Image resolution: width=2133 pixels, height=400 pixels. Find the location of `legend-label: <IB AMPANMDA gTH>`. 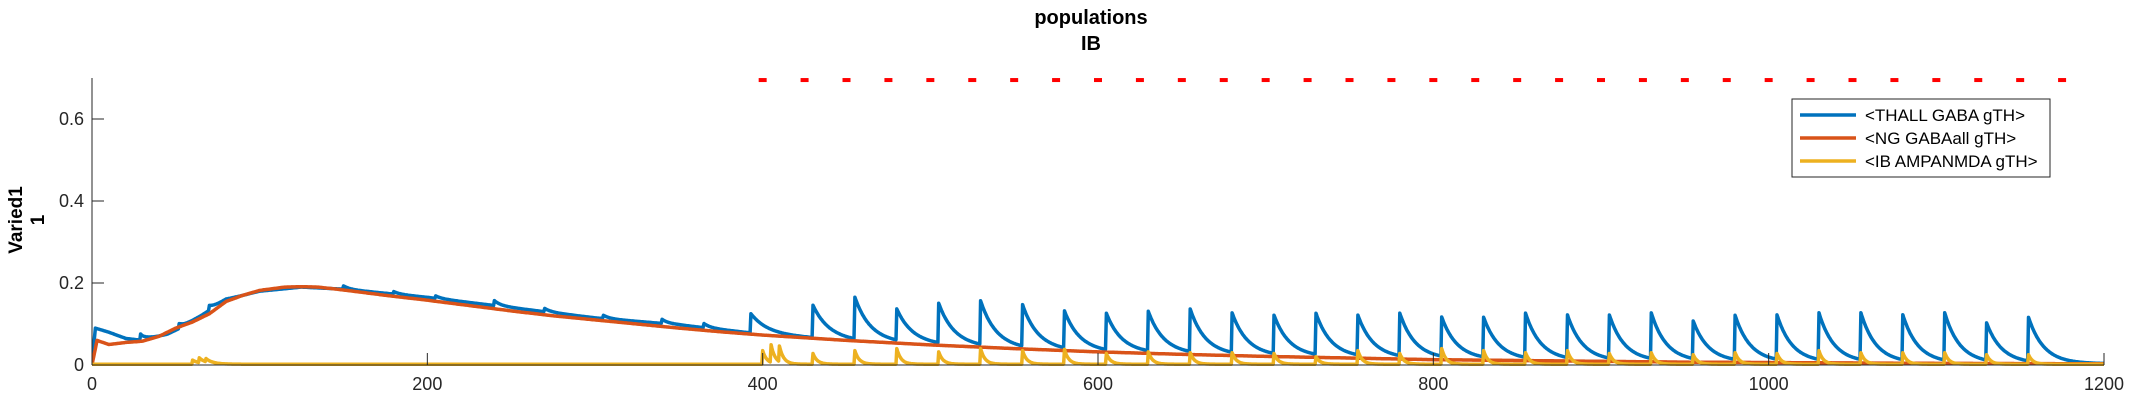

legend-label: <IB AMPANMDA gTH> is located at coordinates (1951, 161).